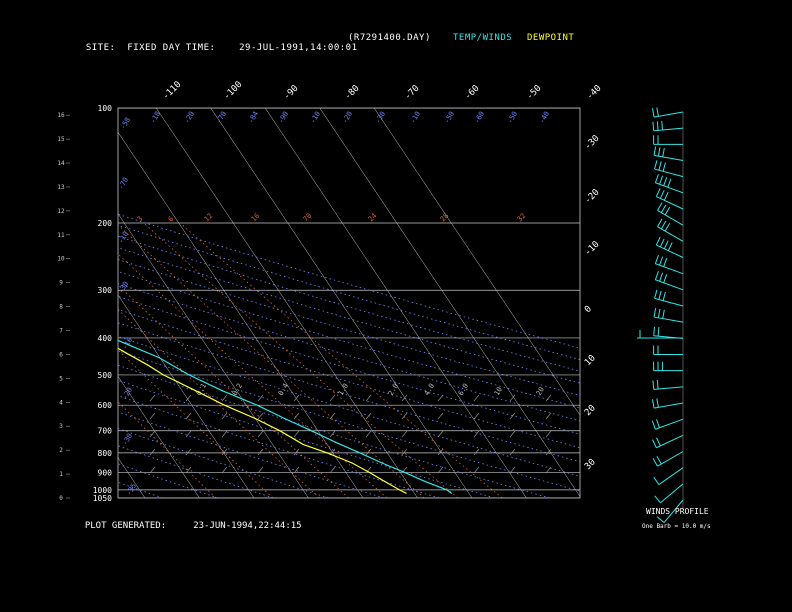  I want to click on pressure-label: 300, so click(105, 290).